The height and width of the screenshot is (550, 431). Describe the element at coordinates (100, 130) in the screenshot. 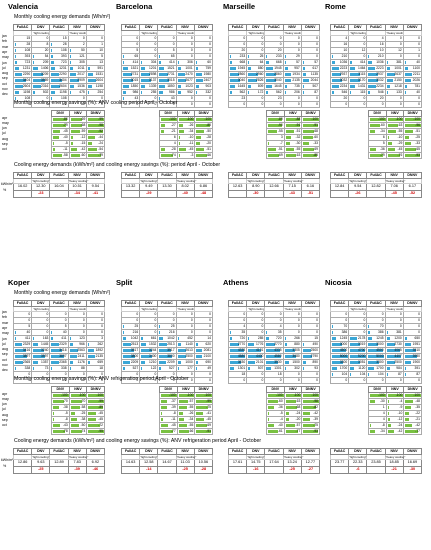

I see `savings-value: -92` at that location.